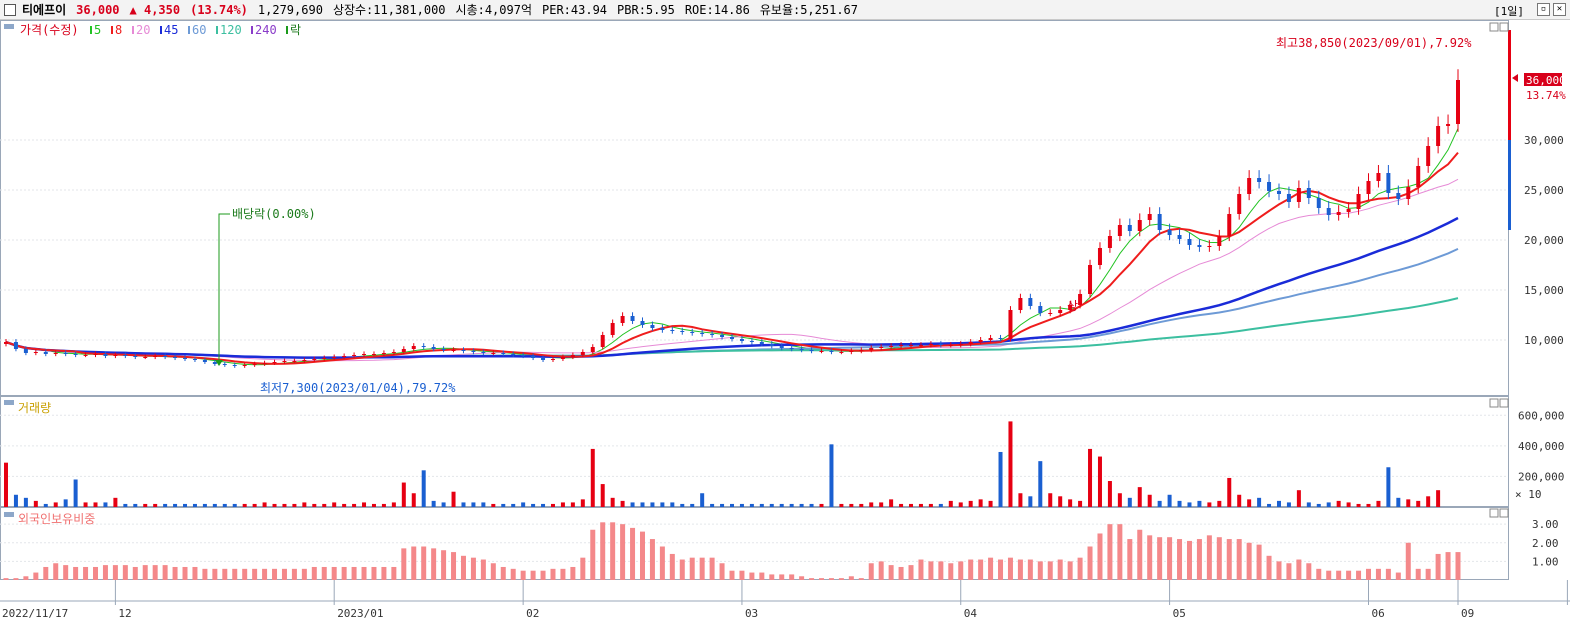  I want to click on period-selector: [1일], so click(1509, 11).